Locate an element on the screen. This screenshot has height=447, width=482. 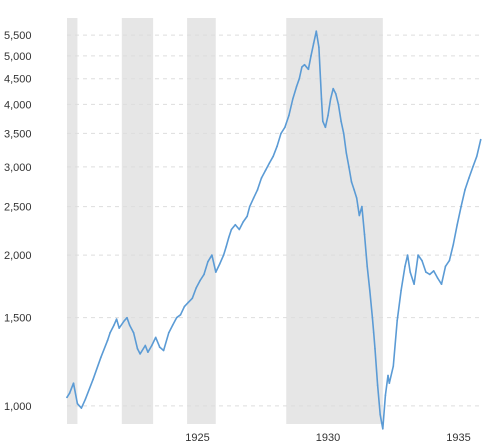
y-tick-label: 1,000 is located at coordinates (18, 407).